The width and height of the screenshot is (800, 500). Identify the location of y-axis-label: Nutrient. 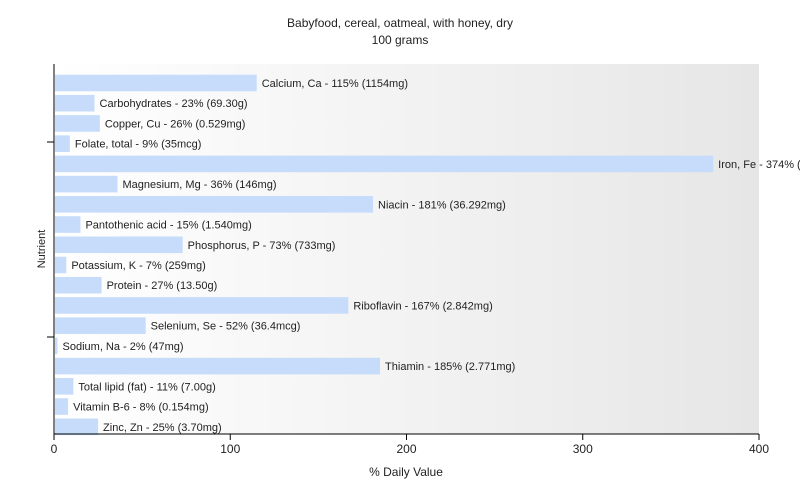
(42, 249).